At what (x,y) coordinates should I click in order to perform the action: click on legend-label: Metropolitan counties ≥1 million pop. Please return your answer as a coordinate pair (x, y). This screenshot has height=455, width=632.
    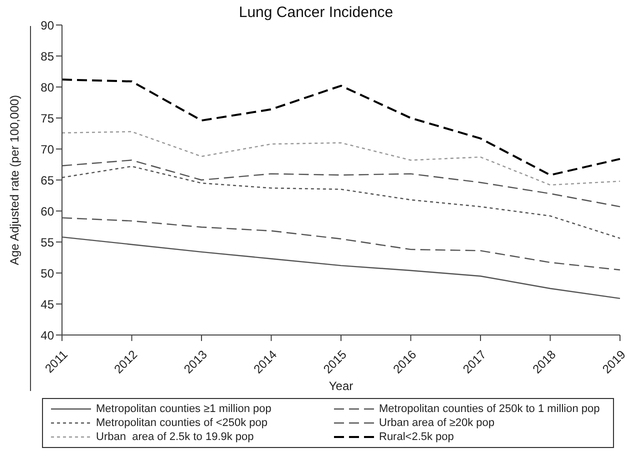
    Looking at the image, I should click on (184, 409).